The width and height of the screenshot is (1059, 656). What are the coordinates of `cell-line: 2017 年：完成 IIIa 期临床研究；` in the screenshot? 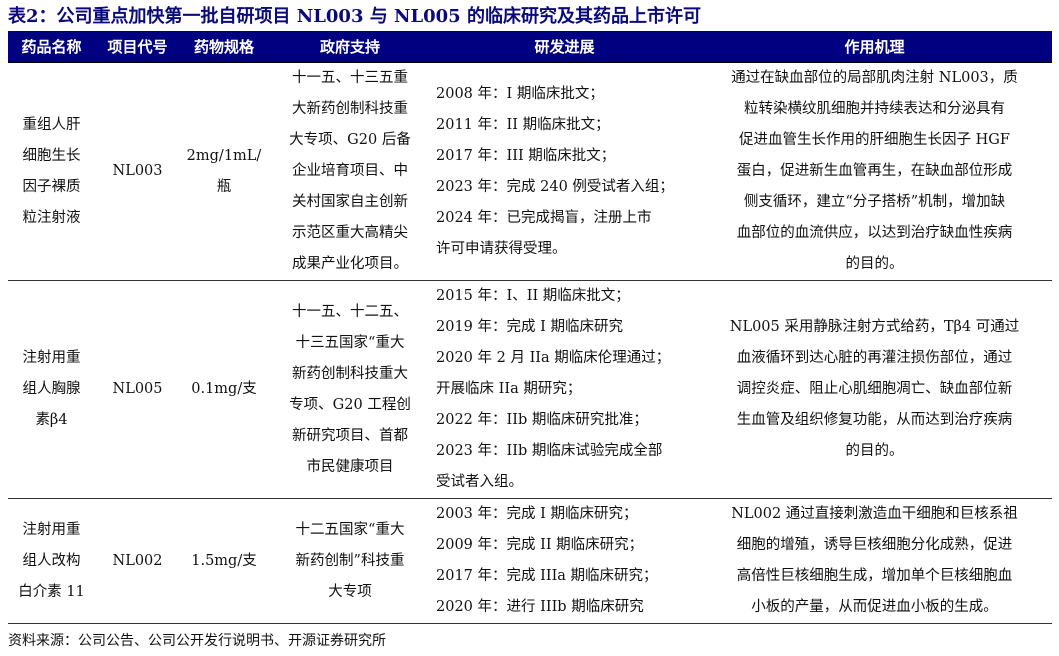 It's located at (547, 576).